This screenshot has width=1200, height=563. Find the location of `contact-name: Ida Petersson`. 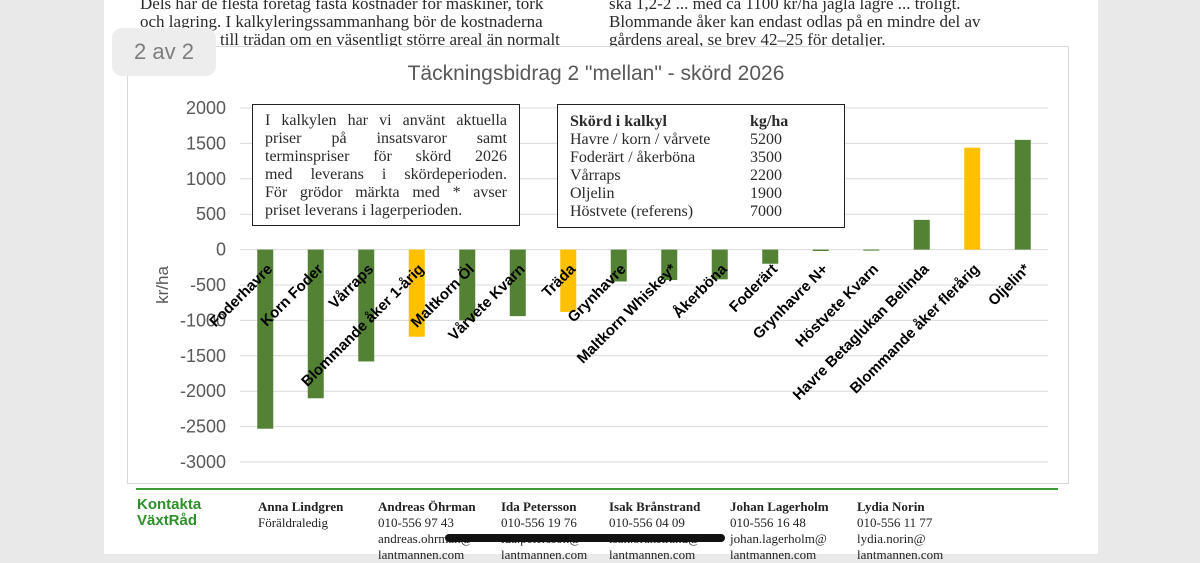

contact-name: Ida Petersson is located at coordinates (539, 506).